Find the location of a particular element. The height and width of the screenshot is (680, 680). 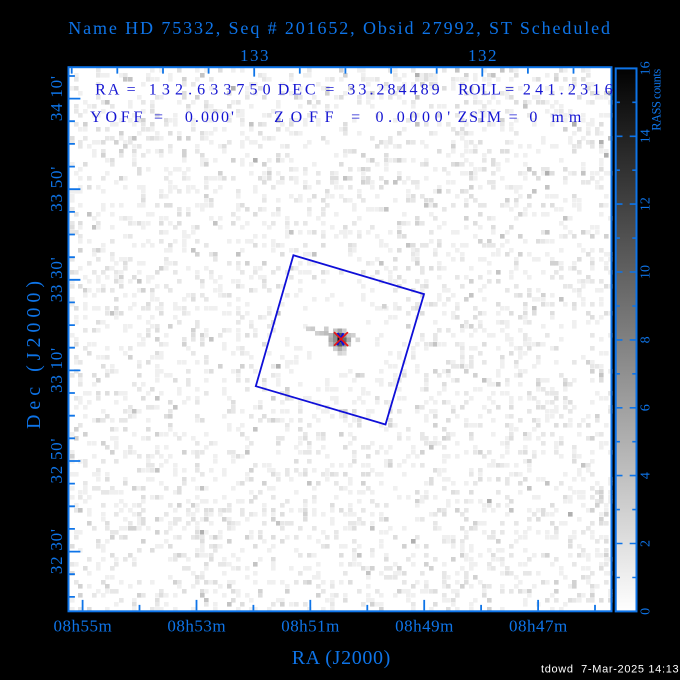

svg-text: RASS counts is located at coordinates (657, 100).